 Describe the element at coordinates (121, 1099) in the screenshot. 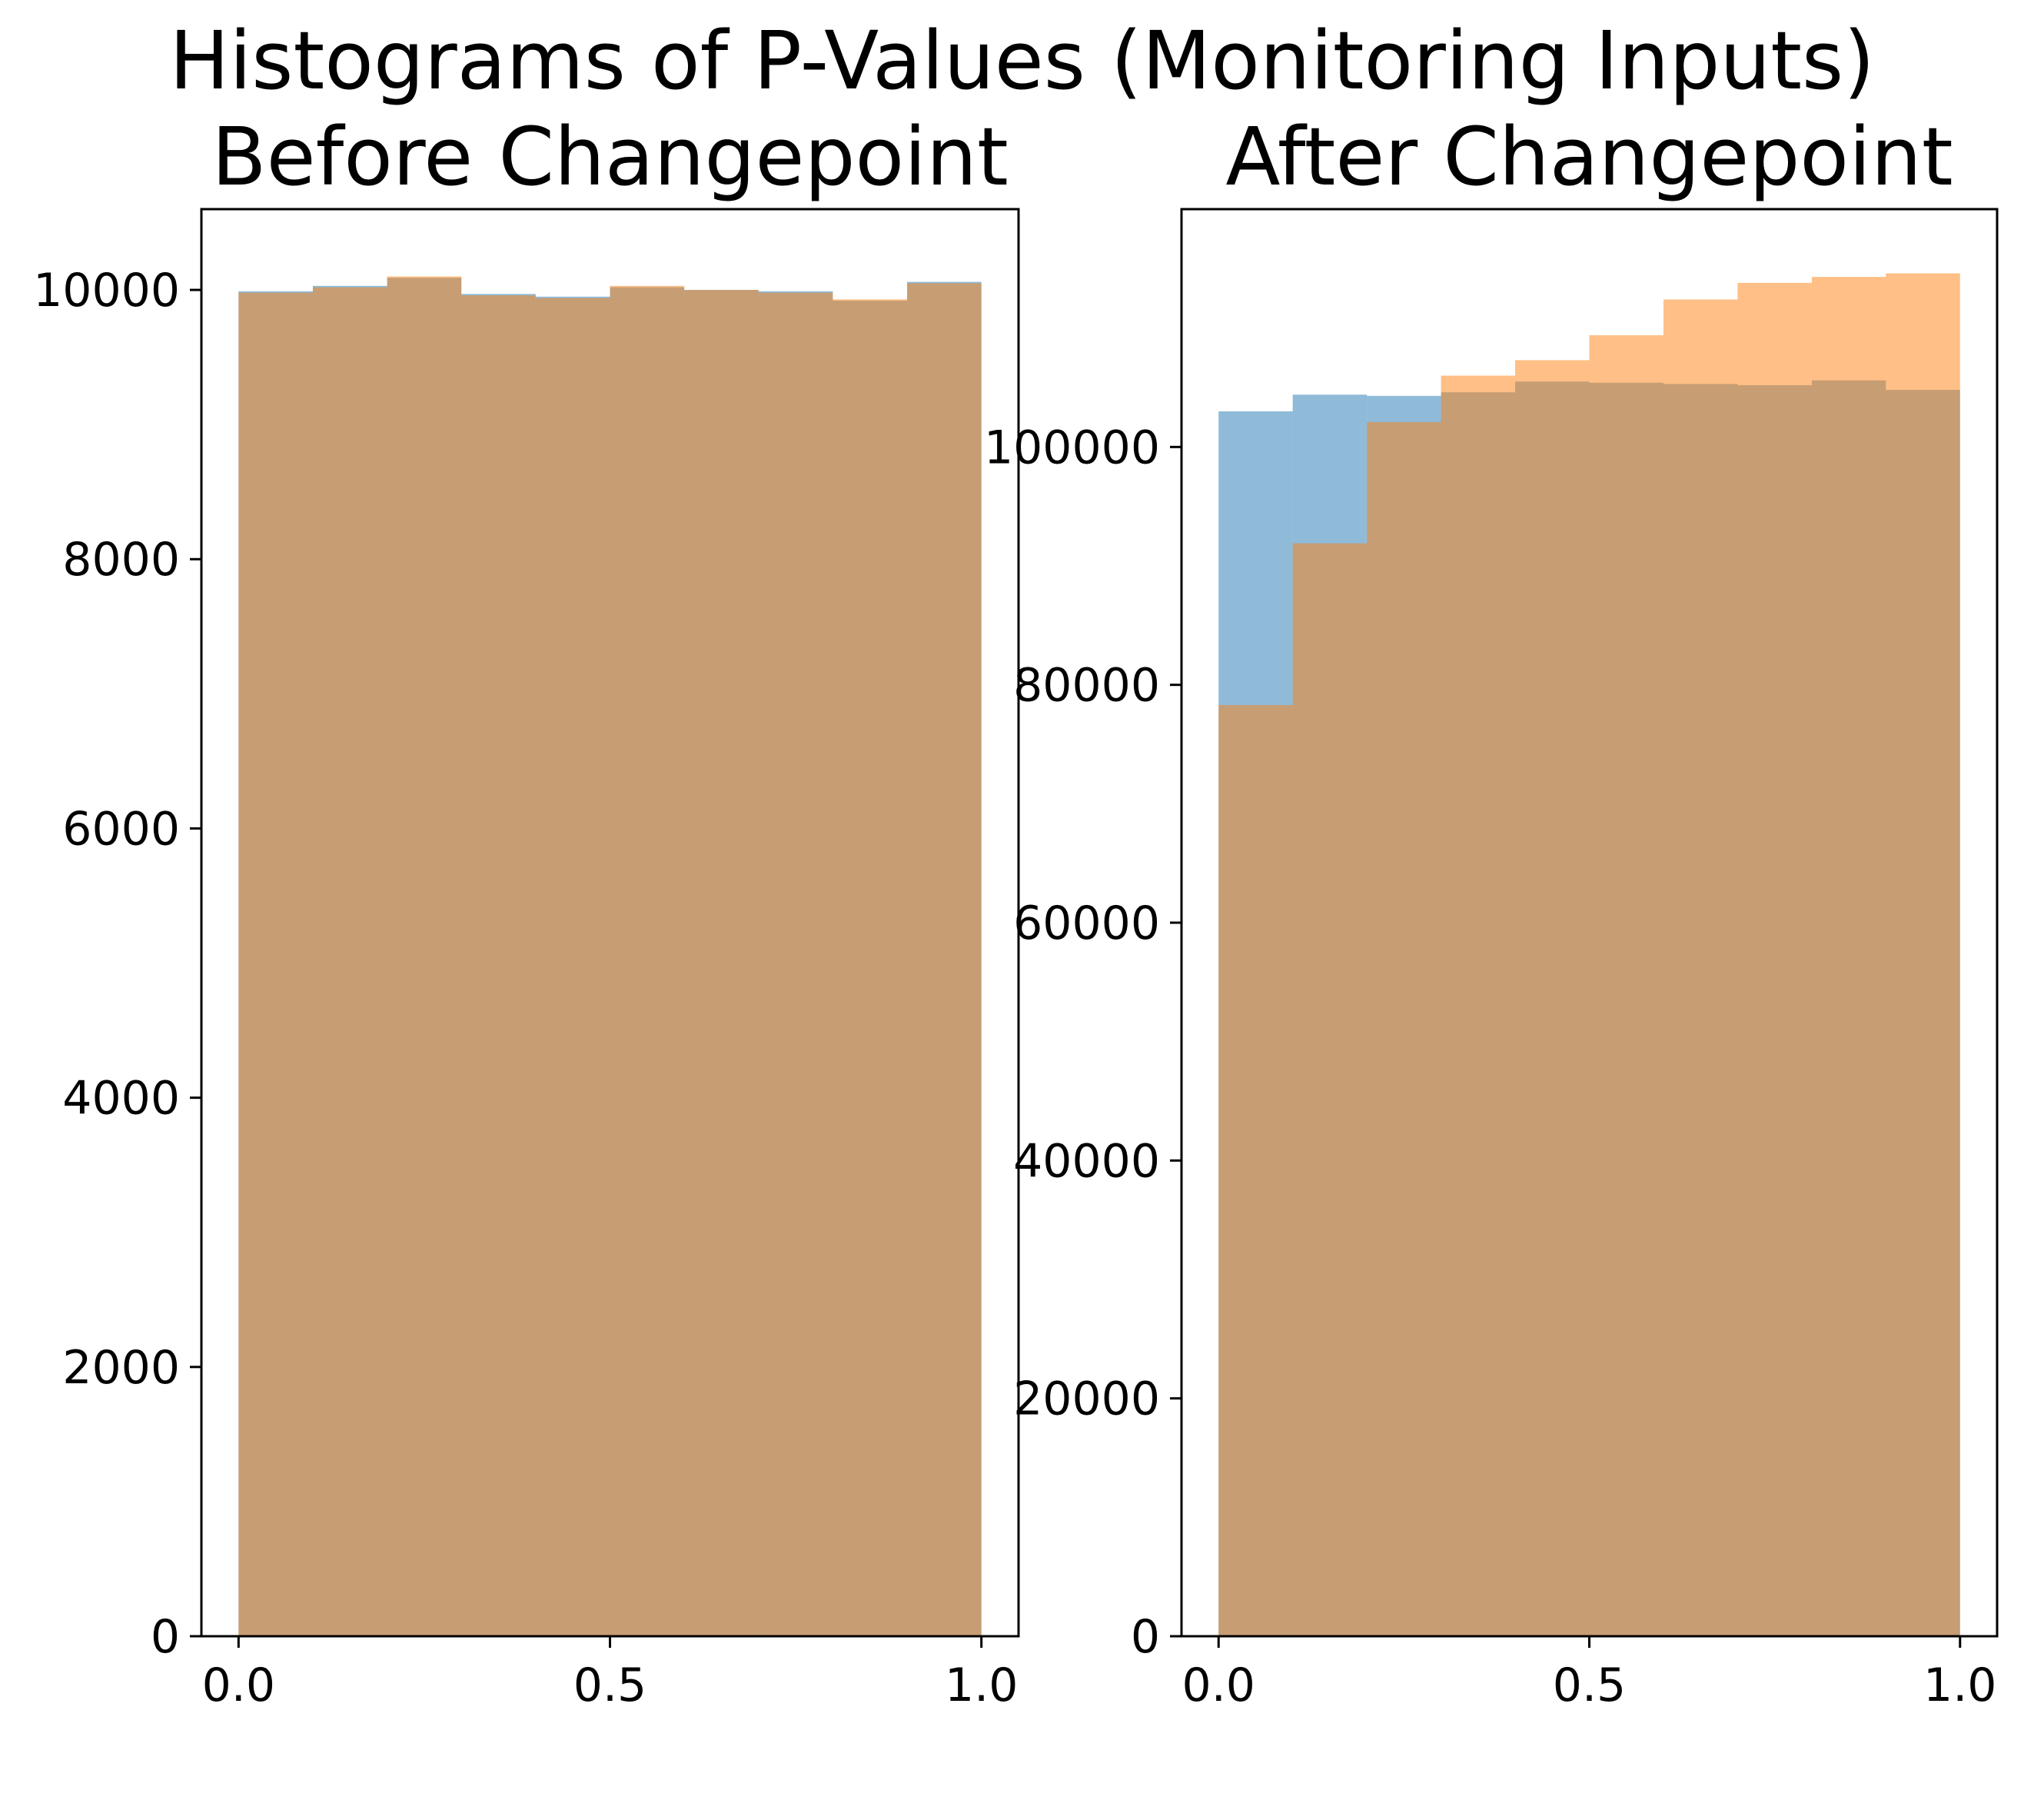

I see `y-tick-label: 4000` at that location.